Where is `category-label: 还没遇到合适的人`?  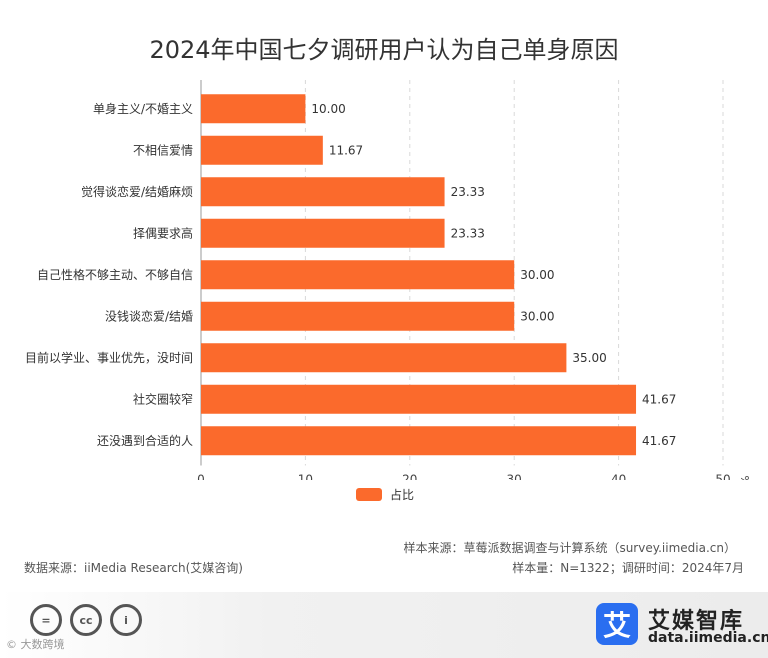
category-label: 还没遇到合适的人 is located at coordinates (145, 440).